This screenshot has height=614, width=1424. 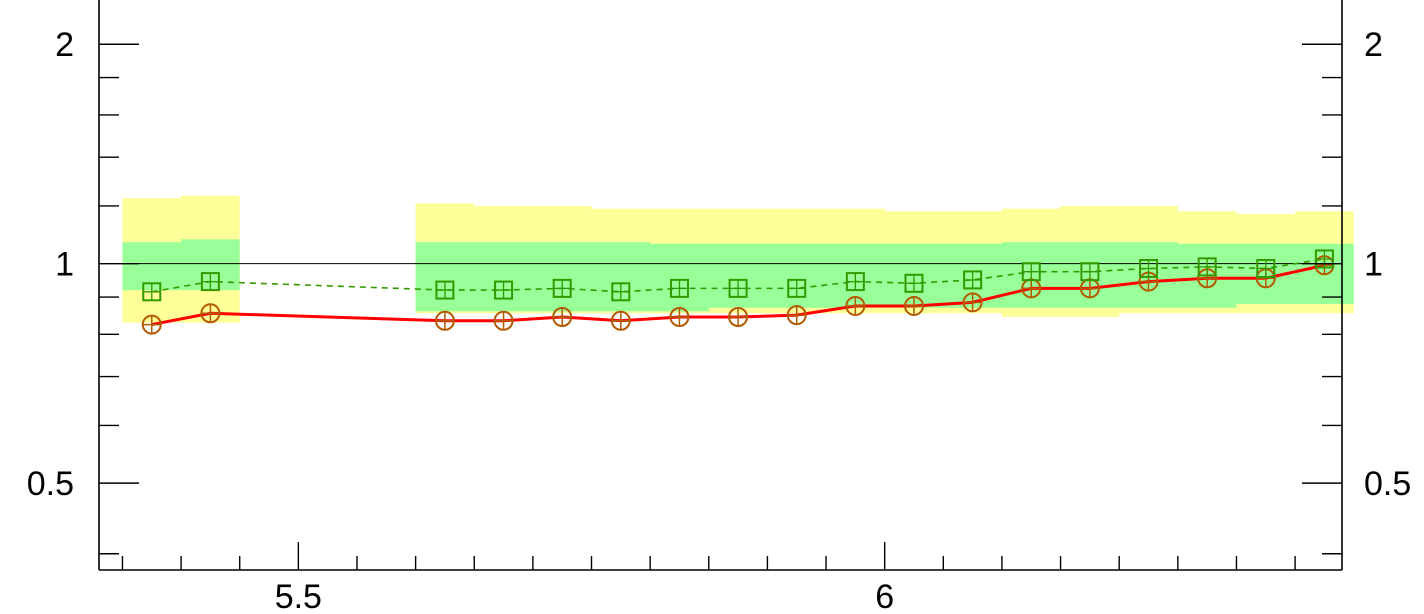 I want to click on y-tick-label-left: 1, so click(x=64, y=265).